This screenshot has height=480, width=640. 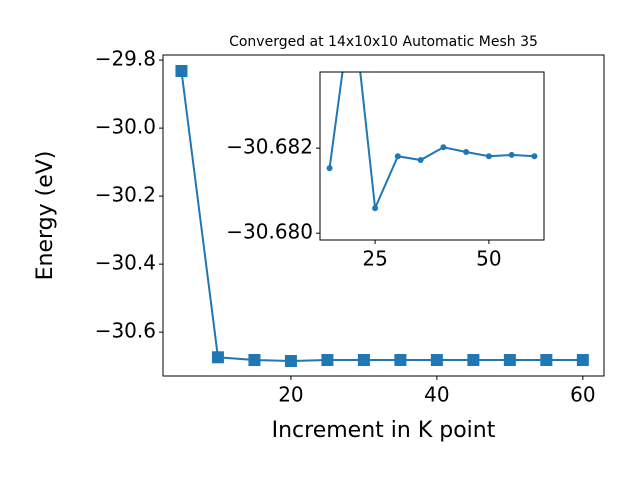 What do you see at coordinates (384, 430) in the screenshot?
I see `x-axis-label: Increment in K point` at bounding box center [384, 430].